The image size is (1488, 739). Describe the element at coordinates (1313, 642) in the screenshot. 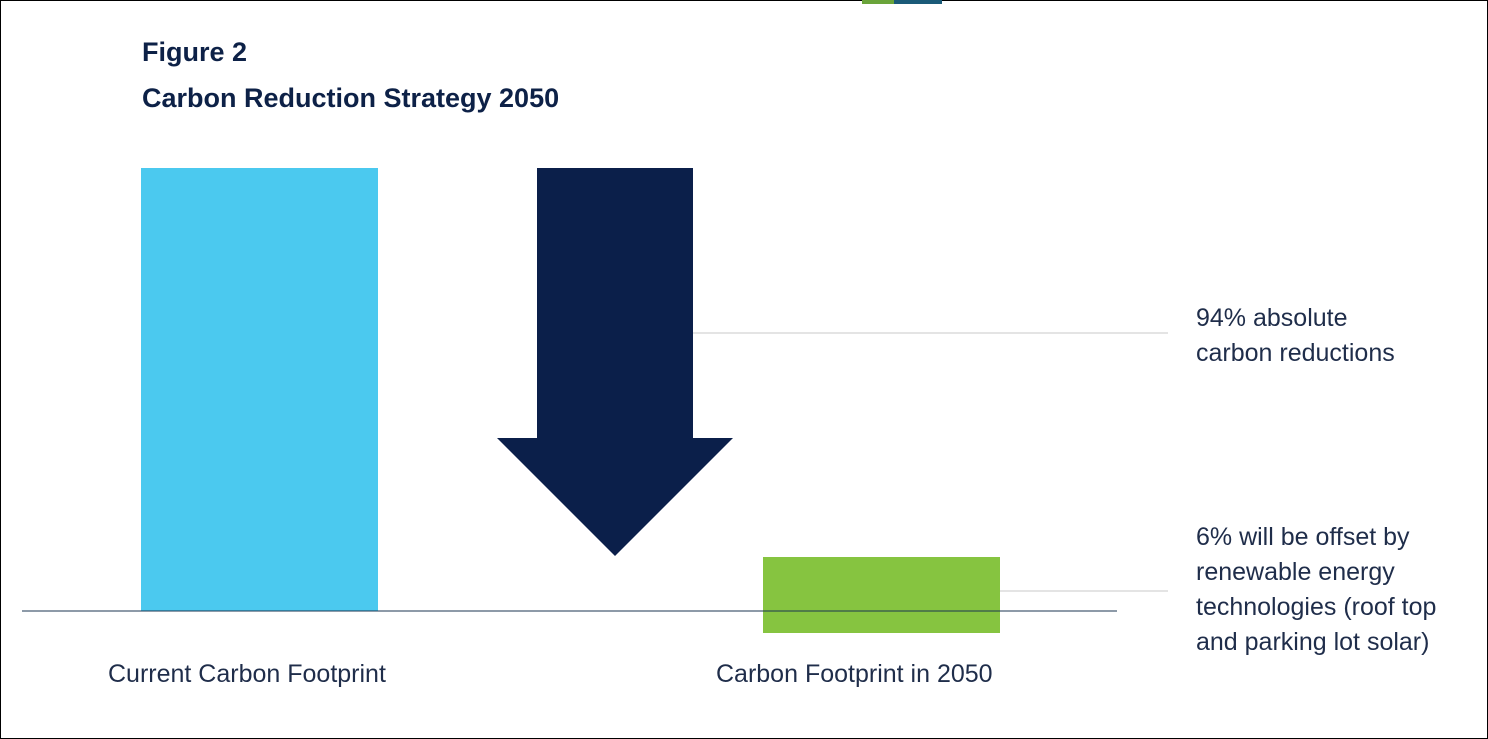

I see `annotation-offset-line: and parking lot solar)` at that location.